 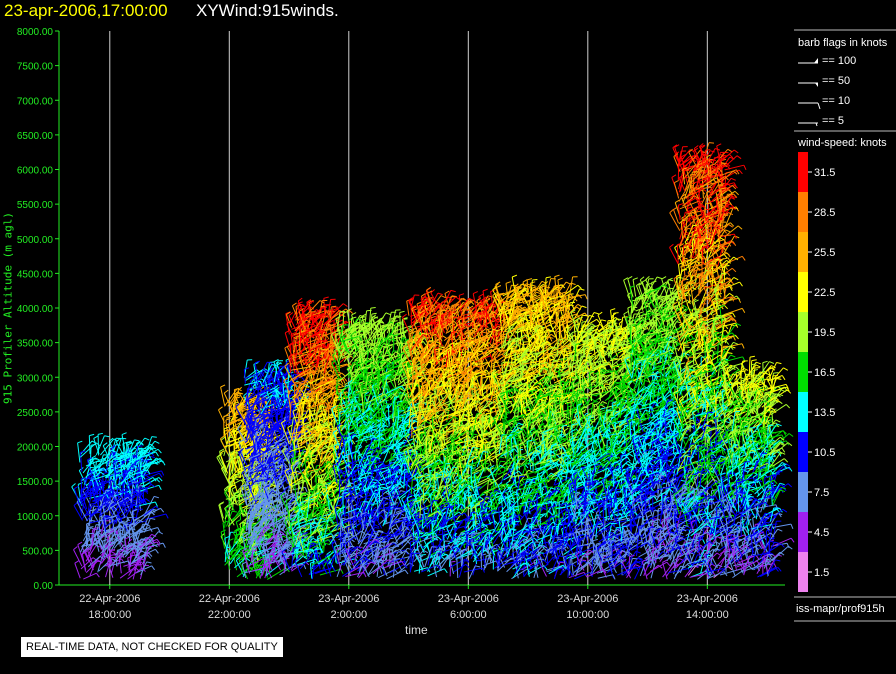 I want to click on wind-barb-1973, so click(x=306, y=490).